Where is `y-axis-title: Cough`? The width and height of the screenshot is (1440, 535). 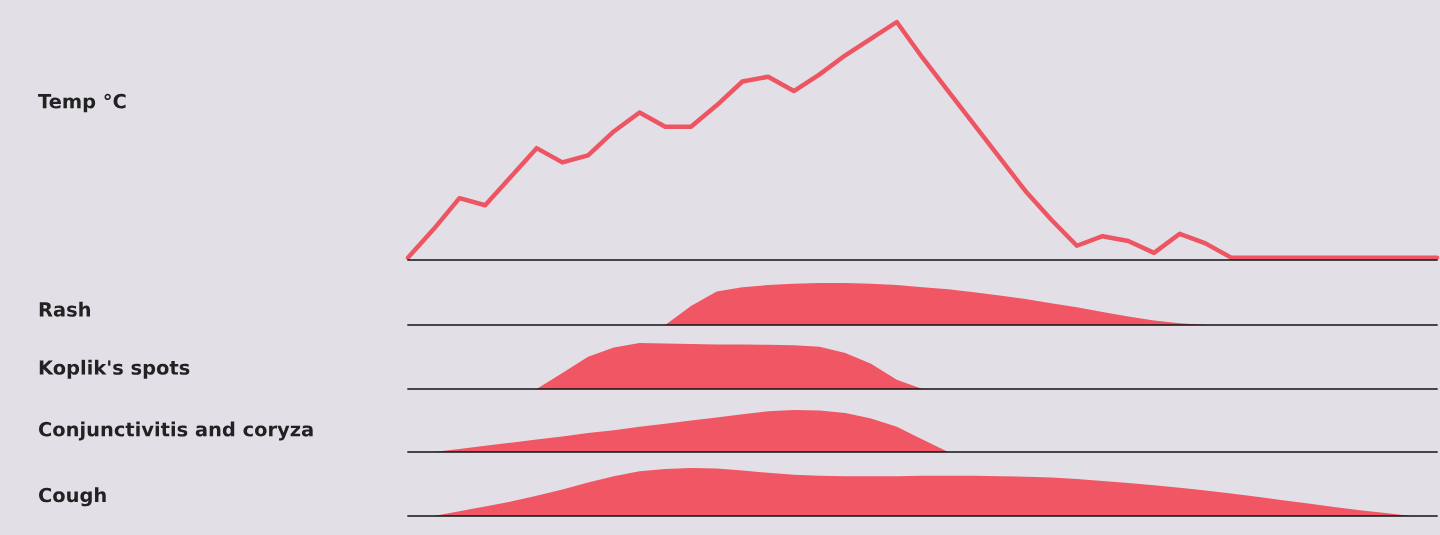
y-axis-title: Cough is located at coordinates (72, 497).